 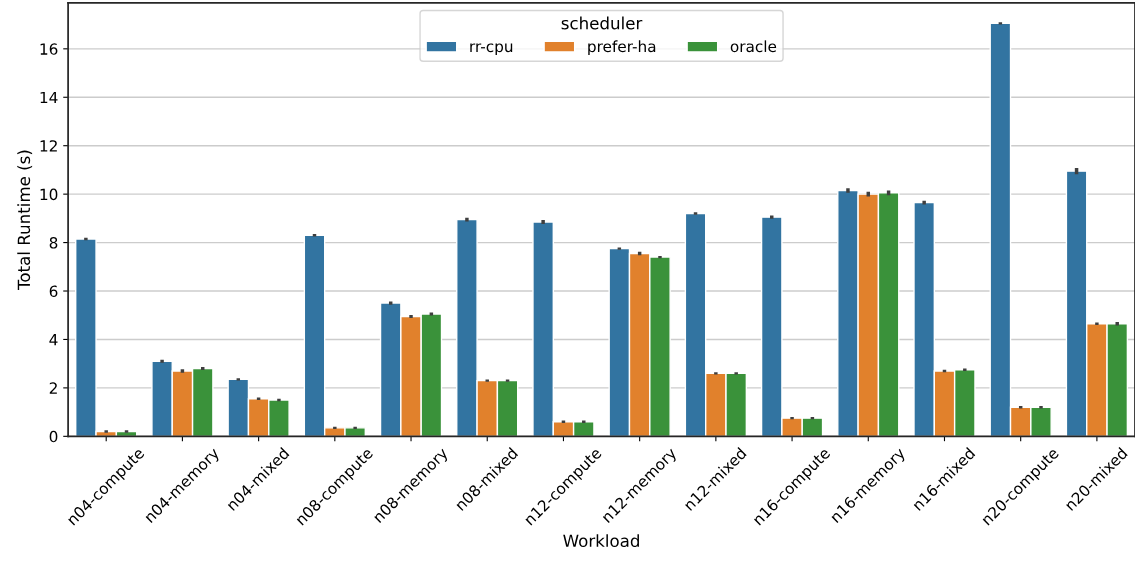 What do you see at coordinates (53, 388) in the screenshot?
I see `y-tick-label: 2` at bounding box center [53, 388].